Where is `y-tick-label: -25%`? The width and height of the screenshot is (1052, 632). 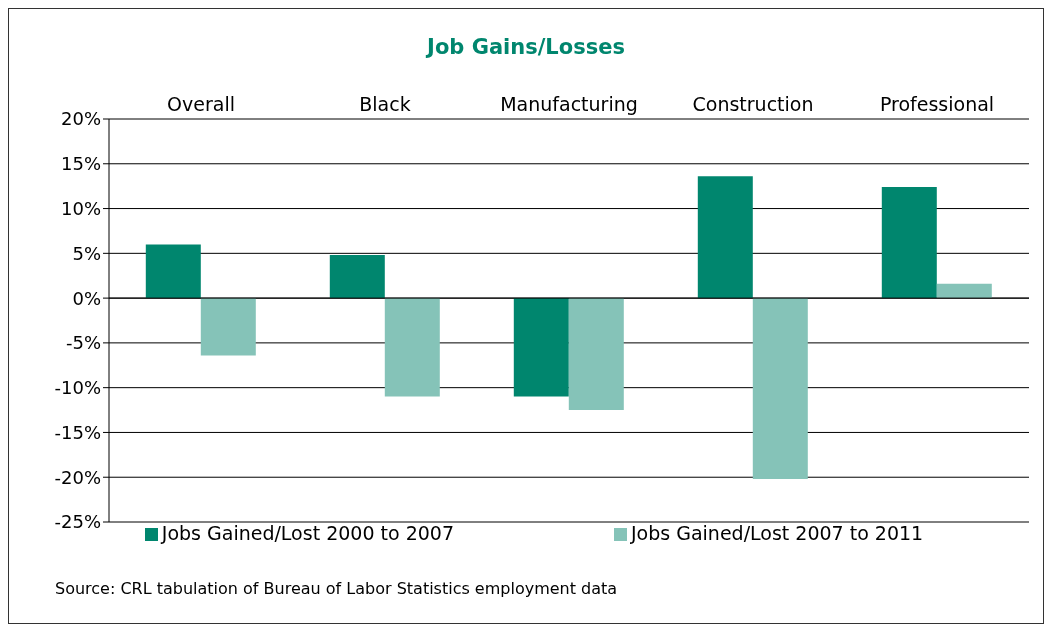 y-tick-label: -25% is located at coordinates (77, 522).